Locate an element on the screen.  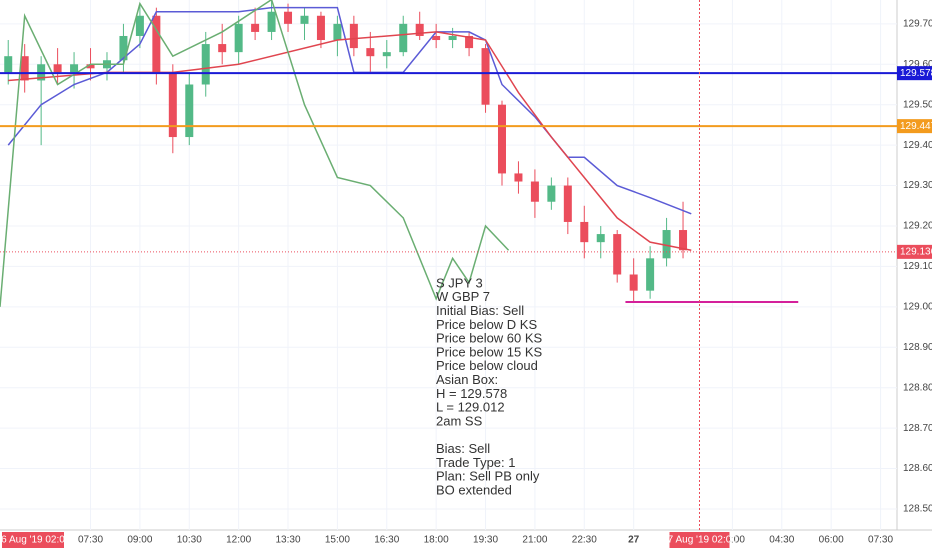
x-tick-label: 19:30 is located at coordinates (485, 540).